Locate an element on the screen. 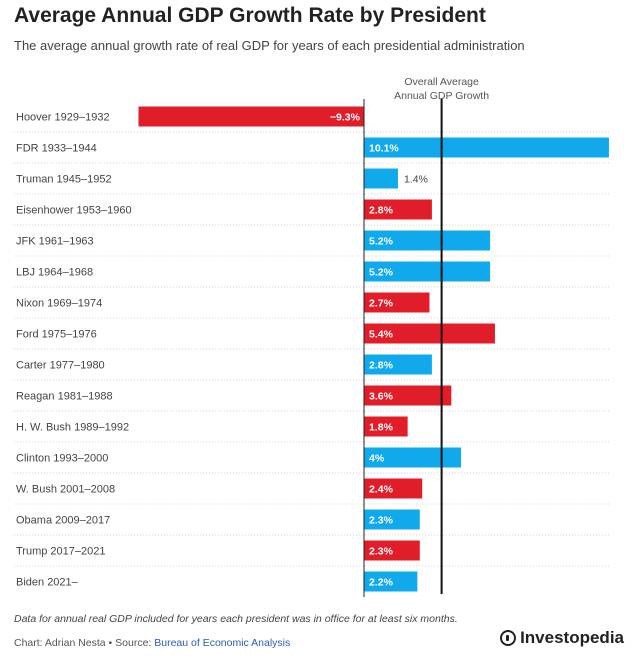 This screenshot has height=658, width=638. category-label: Truman 1945–1952 is located at coordinates (64, 180).